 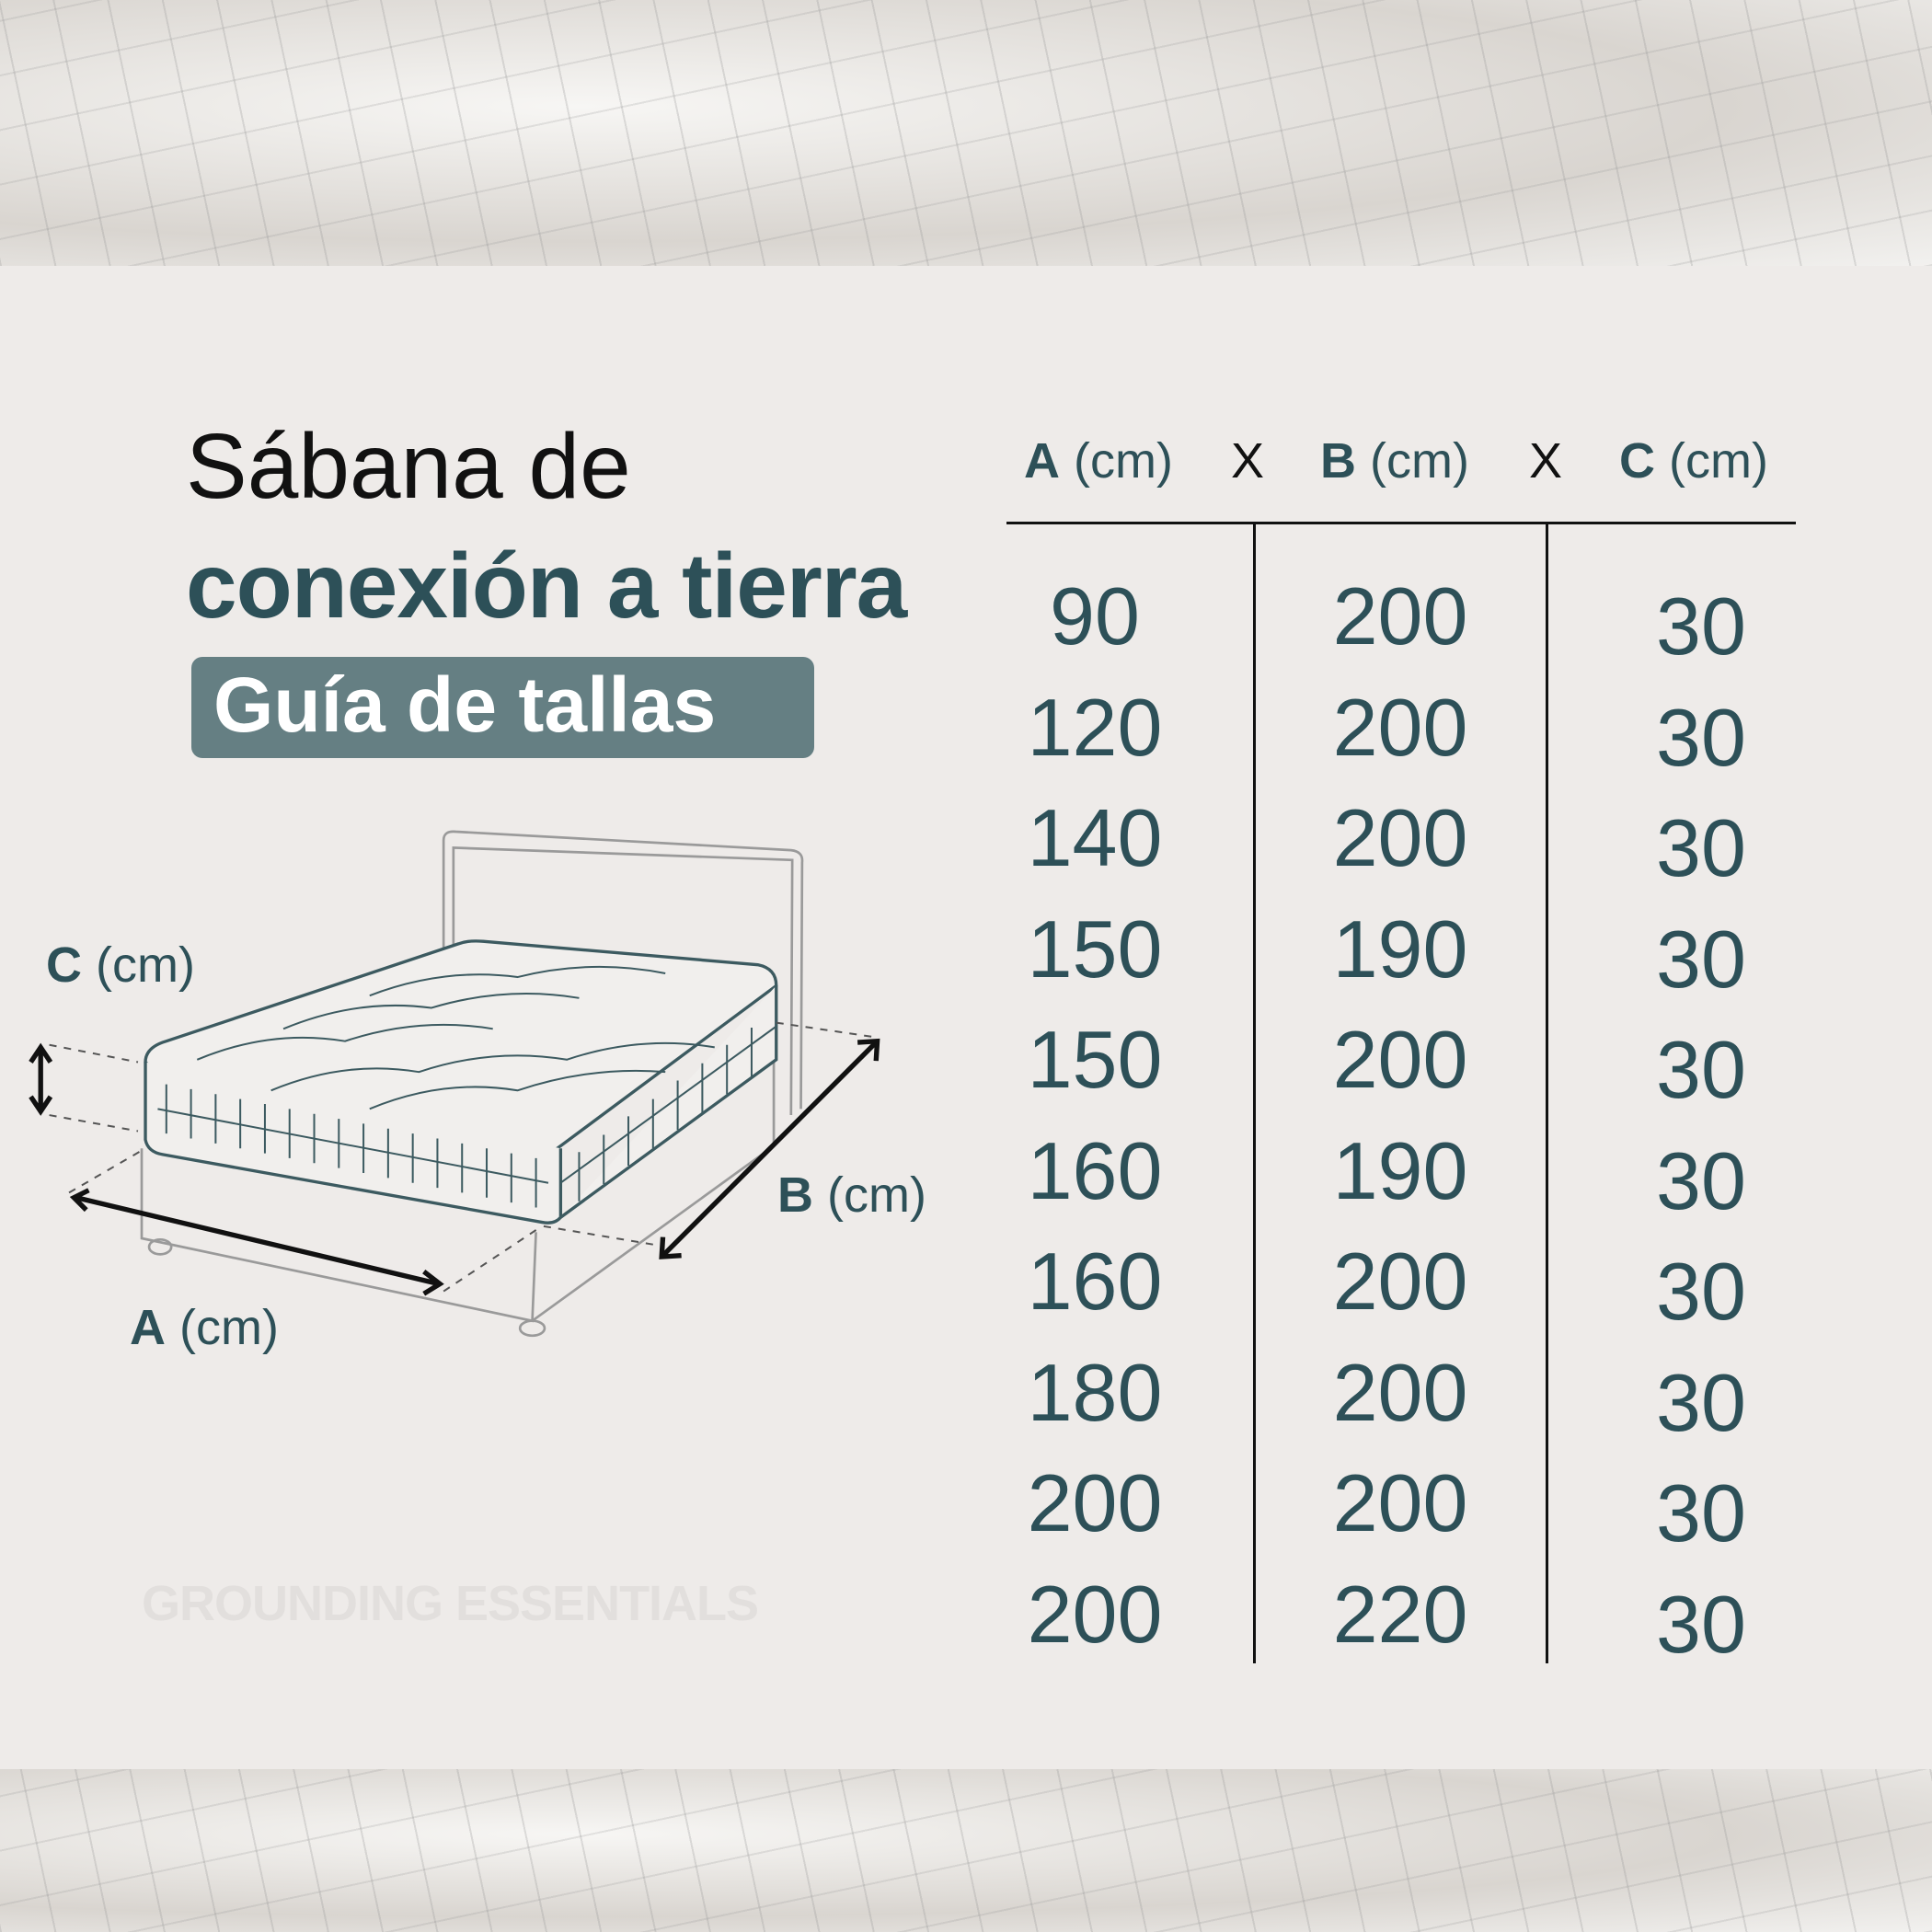 What do you see at coordinates (450, 1603) in the screenshot?
I see `watermark: GROUNDING ESSENTIALS` at bounding box center [450, 1603].